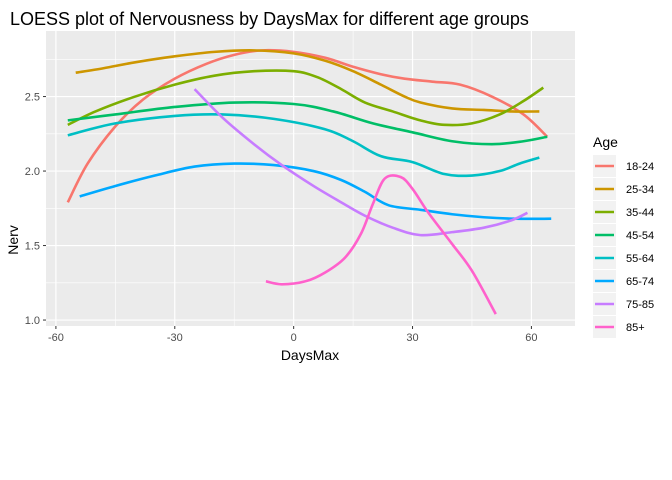  I want to click on legend-item-65-74: 65-74, so click(623, 281).